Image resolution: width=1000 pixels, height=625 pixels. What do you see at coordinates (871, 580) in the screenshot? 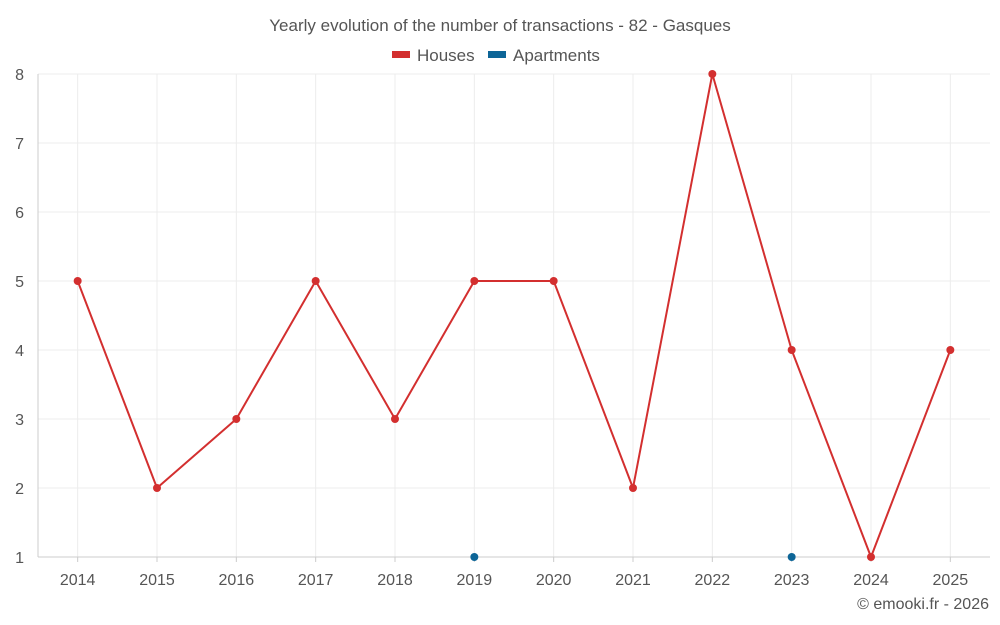
I see `x-tick-label: 2024` at bounding box center [871, 580].